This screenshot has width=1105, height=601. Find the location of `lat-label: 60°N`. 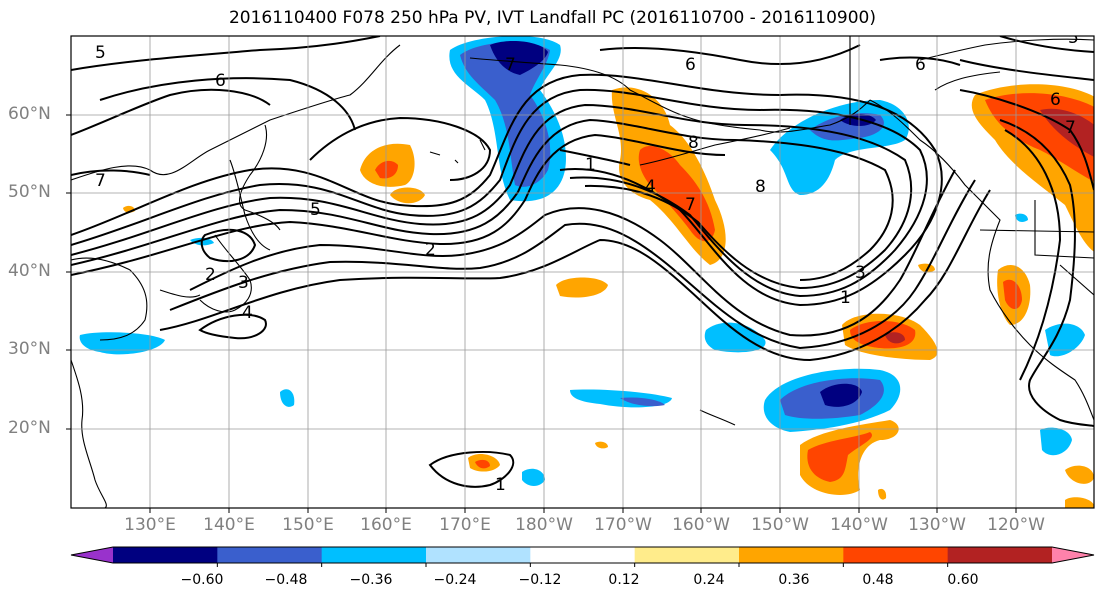

lat-label: 60°N is located at coordinates (29, 114).